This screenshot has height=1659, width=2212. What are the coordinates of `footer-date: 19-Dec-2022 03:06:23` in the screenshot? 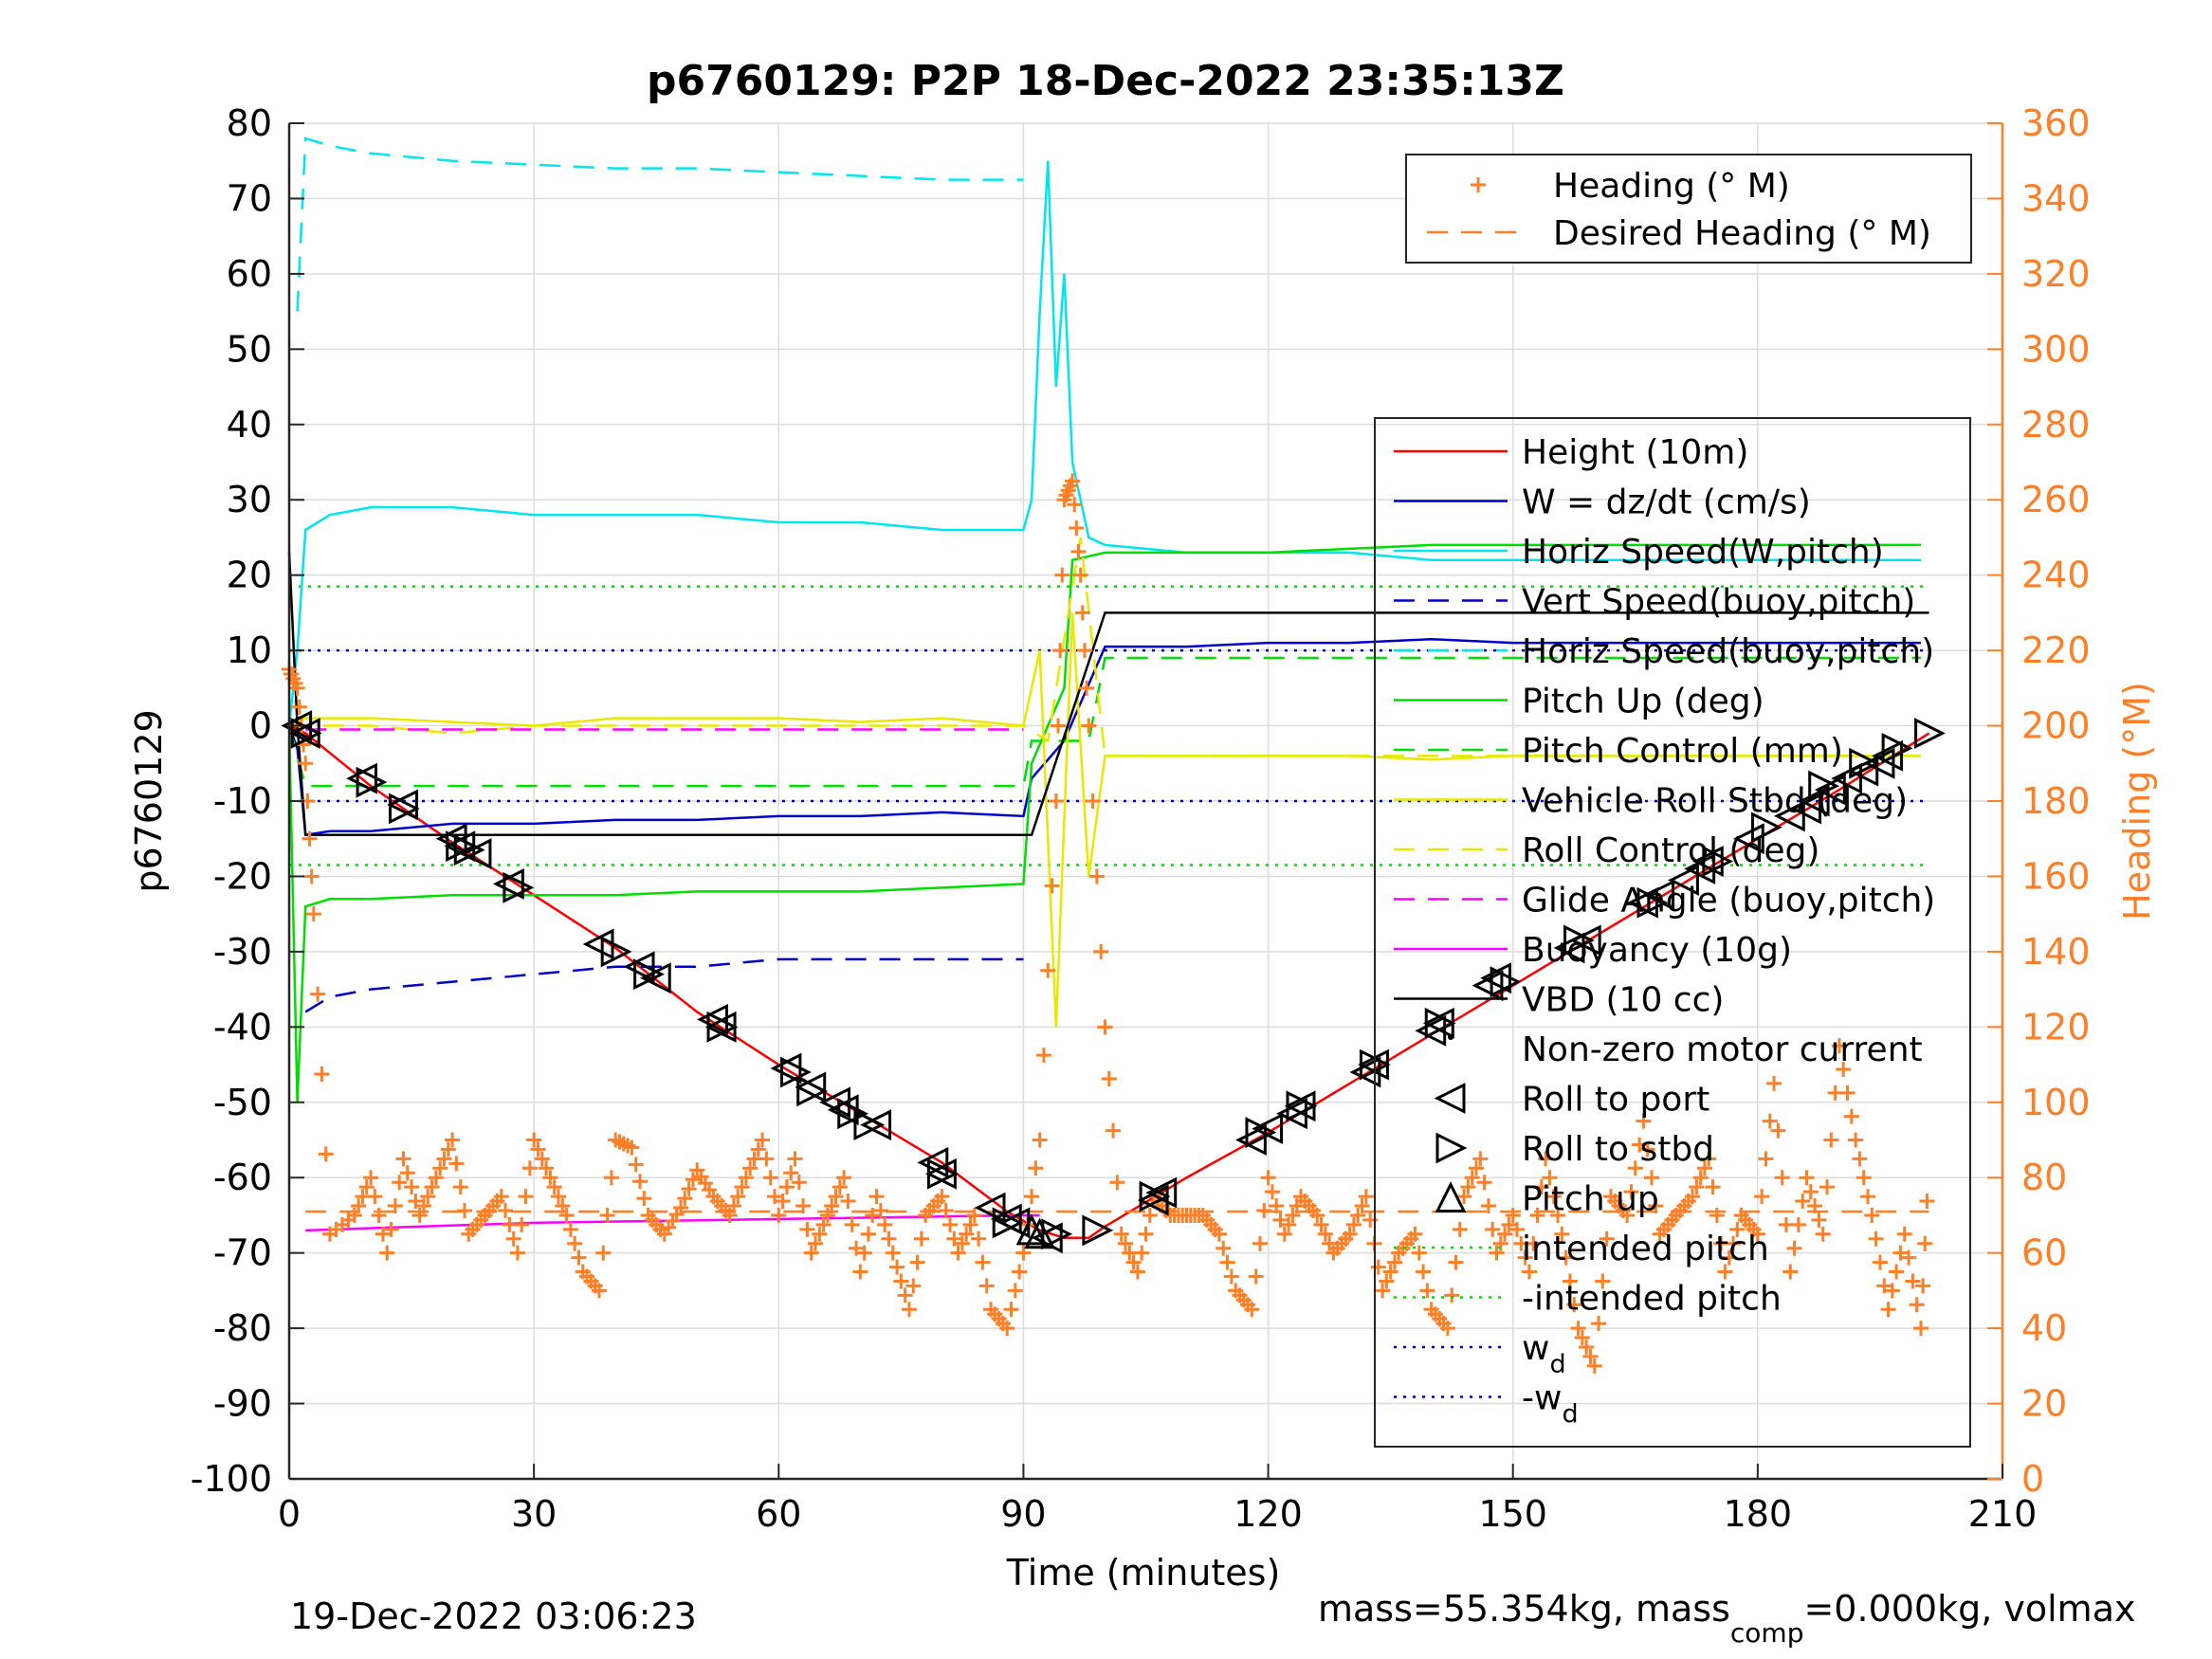 It's located at (493, 1616).